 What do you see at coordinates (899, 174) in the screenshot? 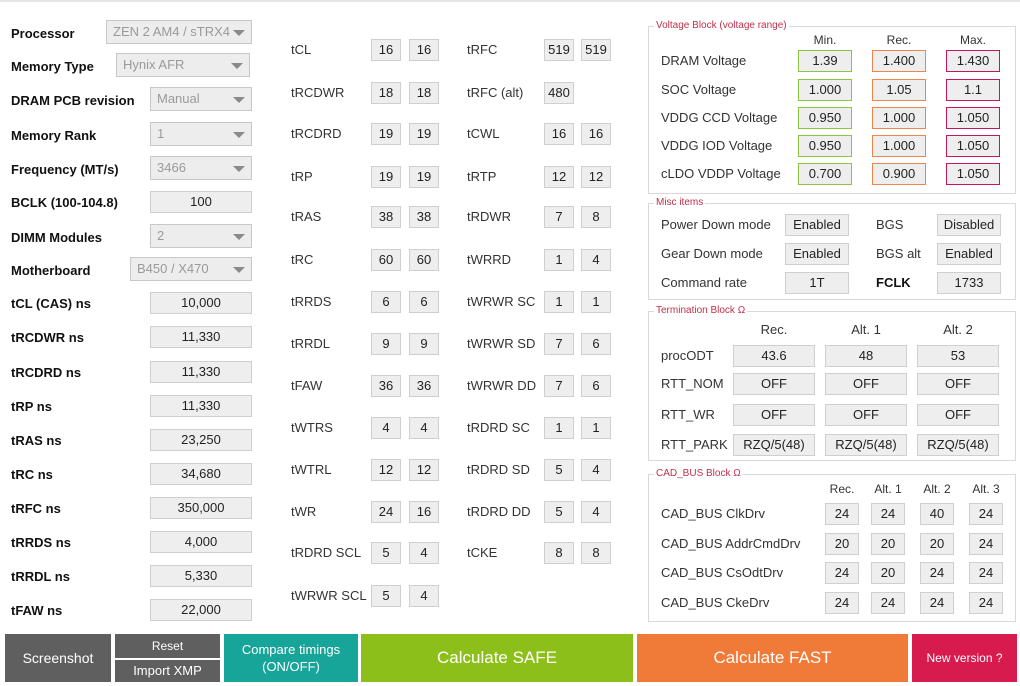
I see `voltage-rec-field: 0.900` at bounding box center [899, 174].